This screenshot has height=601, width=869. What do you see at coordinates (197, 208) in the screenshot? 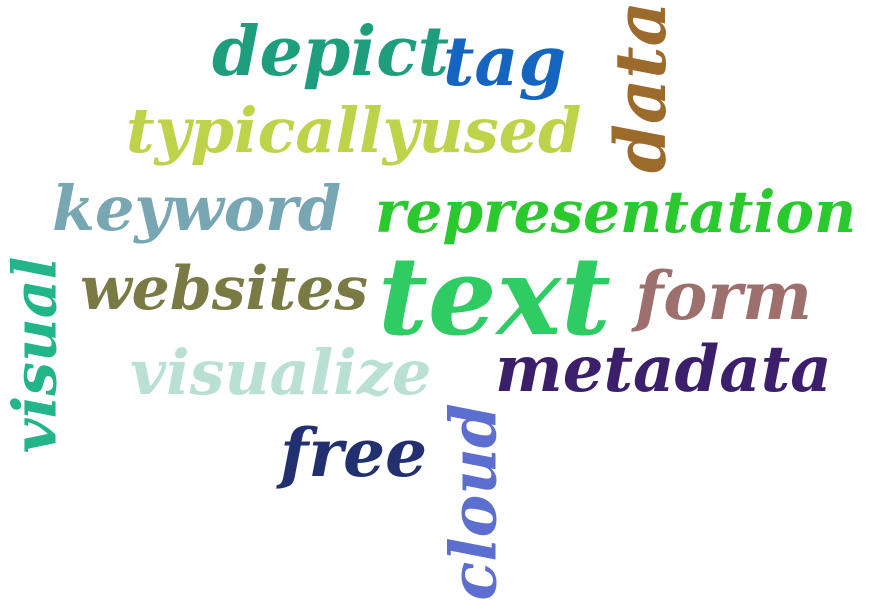
I see `word-keyword: keyword` at bounding box center [197, 208].